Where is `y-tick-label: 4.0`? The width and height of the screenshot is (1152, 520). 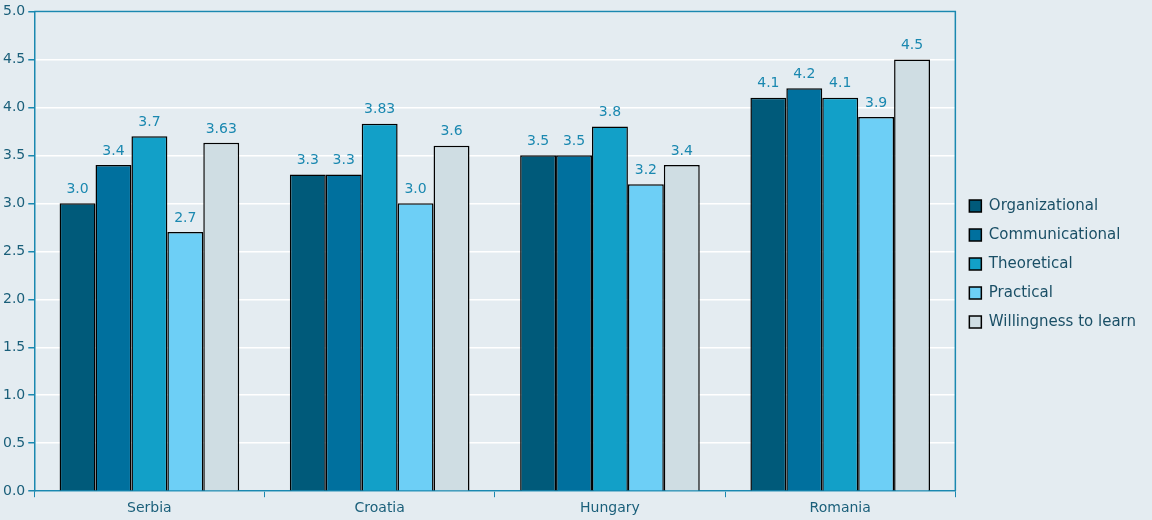 y-tick-label: 4.0 is located at coordinates (14, 106).